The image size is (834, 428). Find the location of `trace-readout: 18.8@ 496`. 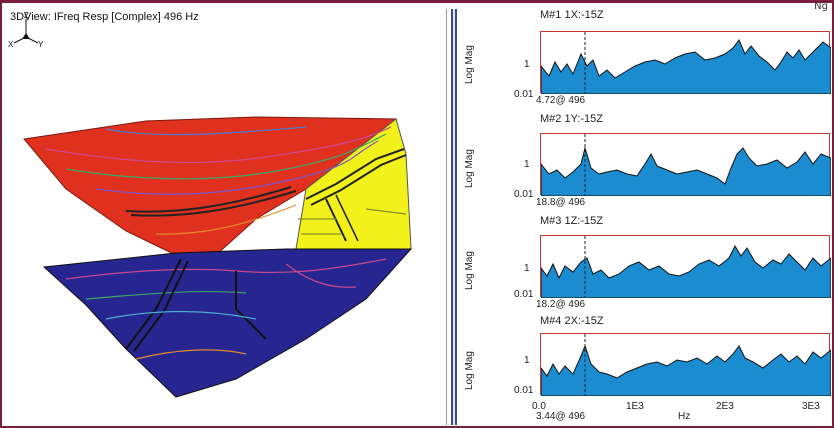

trace-readout: 18.8@ 496 is located at coordinates (561, 202).